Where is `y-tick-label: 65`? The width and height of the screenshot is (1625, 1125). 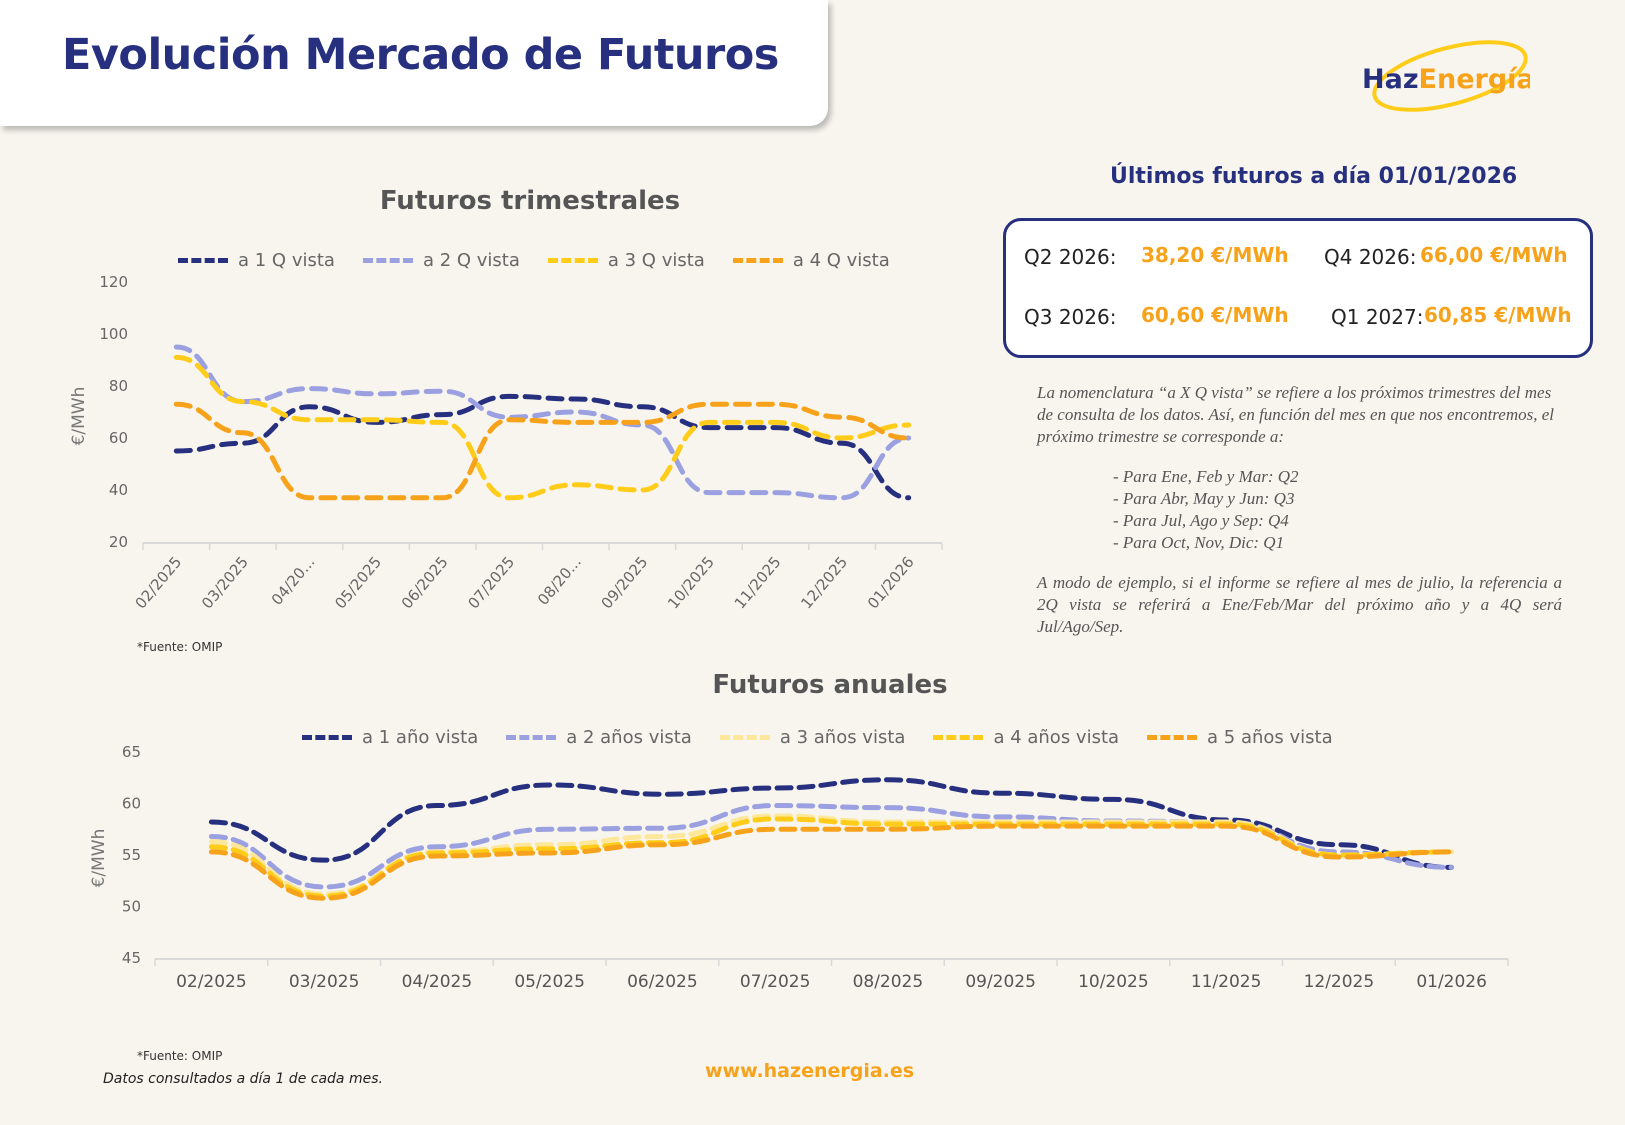 y-tick-label: 65 is located at coordinates (131, 752).